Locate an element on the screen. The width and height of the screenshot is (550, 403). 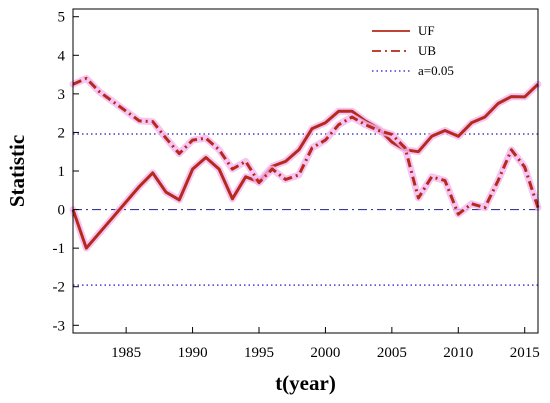
x-tick-label-2010: 2010 is located at coordinates (458, 353).